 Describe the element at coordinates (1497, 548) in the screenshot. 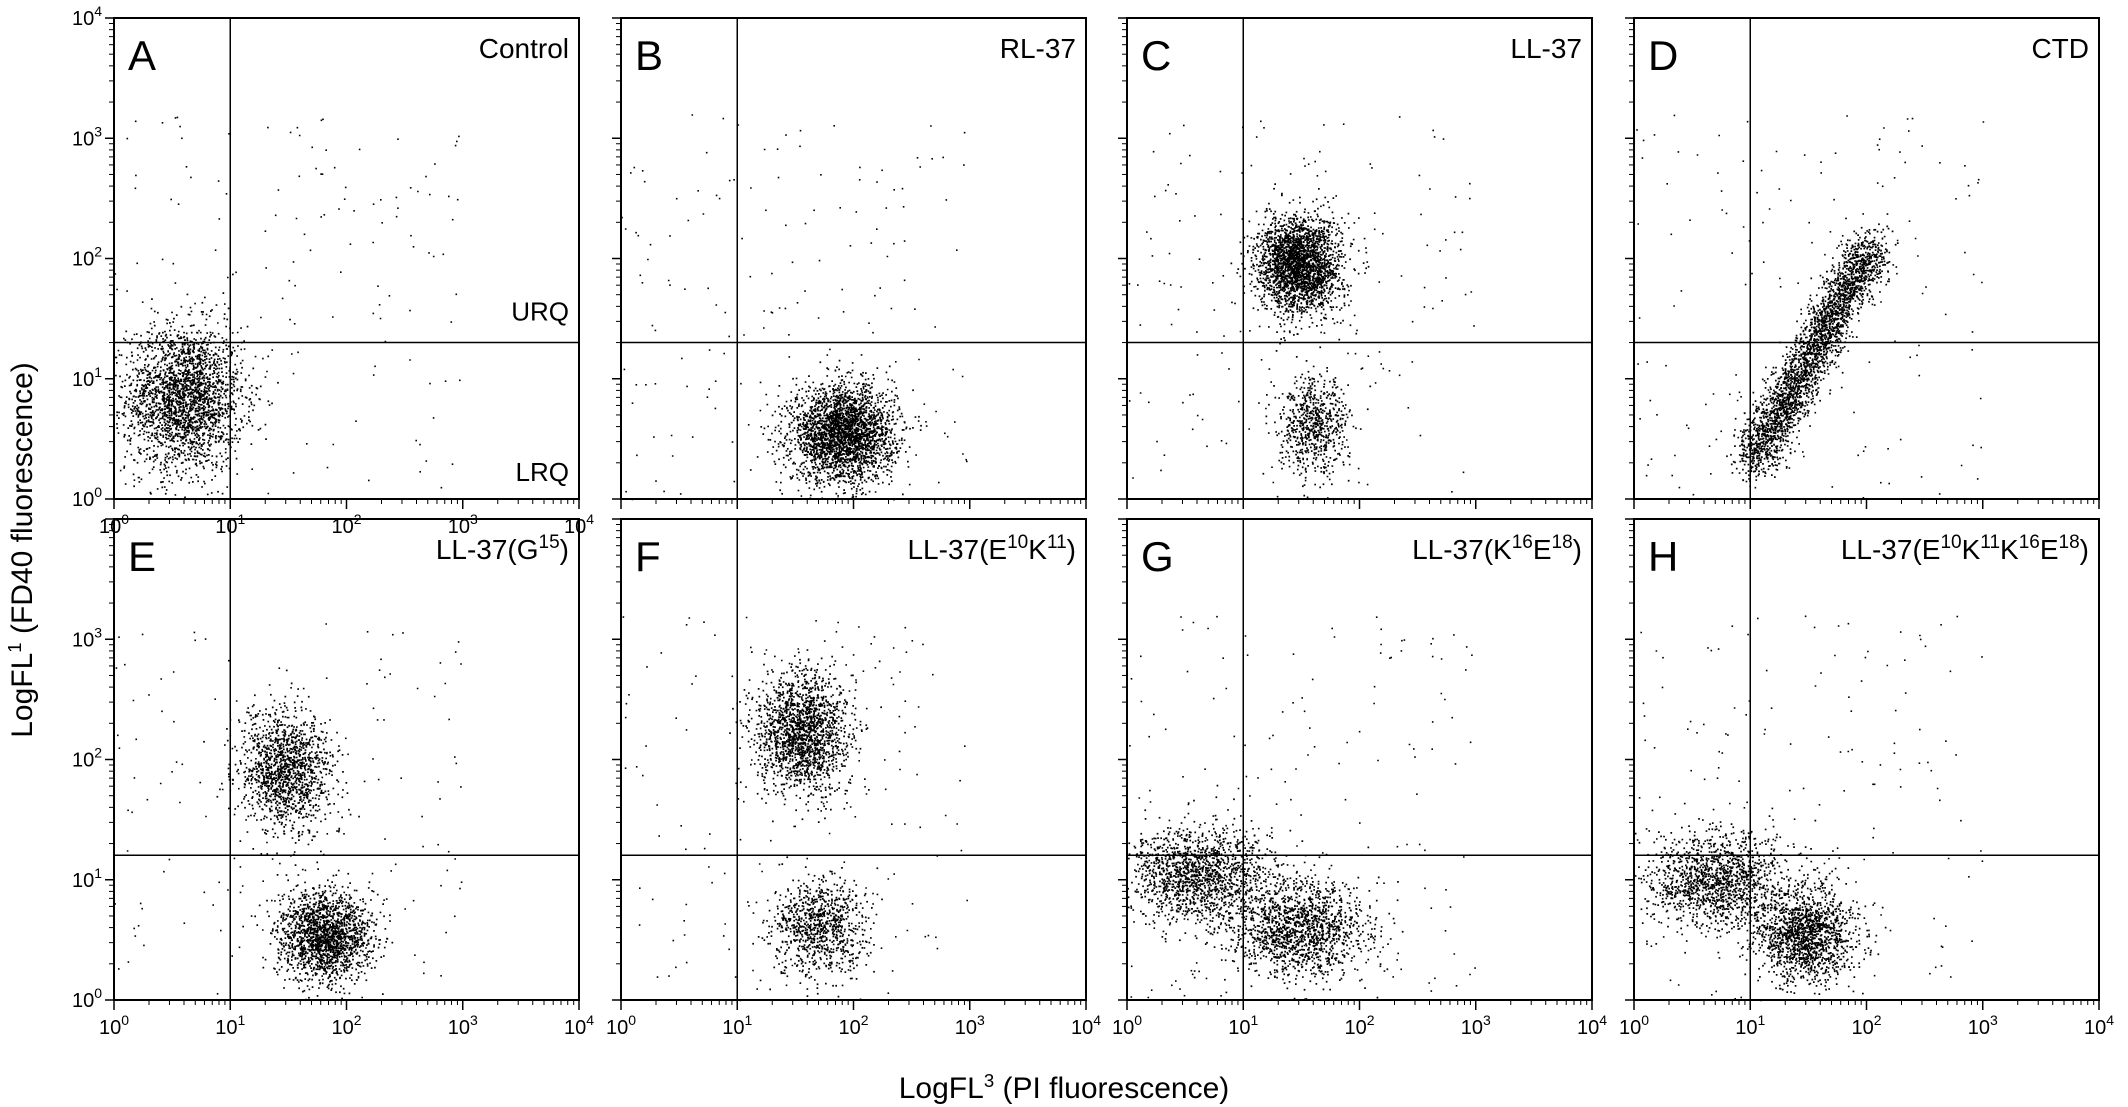

I see `panel-title: LL-37(K16E18)` at that location.